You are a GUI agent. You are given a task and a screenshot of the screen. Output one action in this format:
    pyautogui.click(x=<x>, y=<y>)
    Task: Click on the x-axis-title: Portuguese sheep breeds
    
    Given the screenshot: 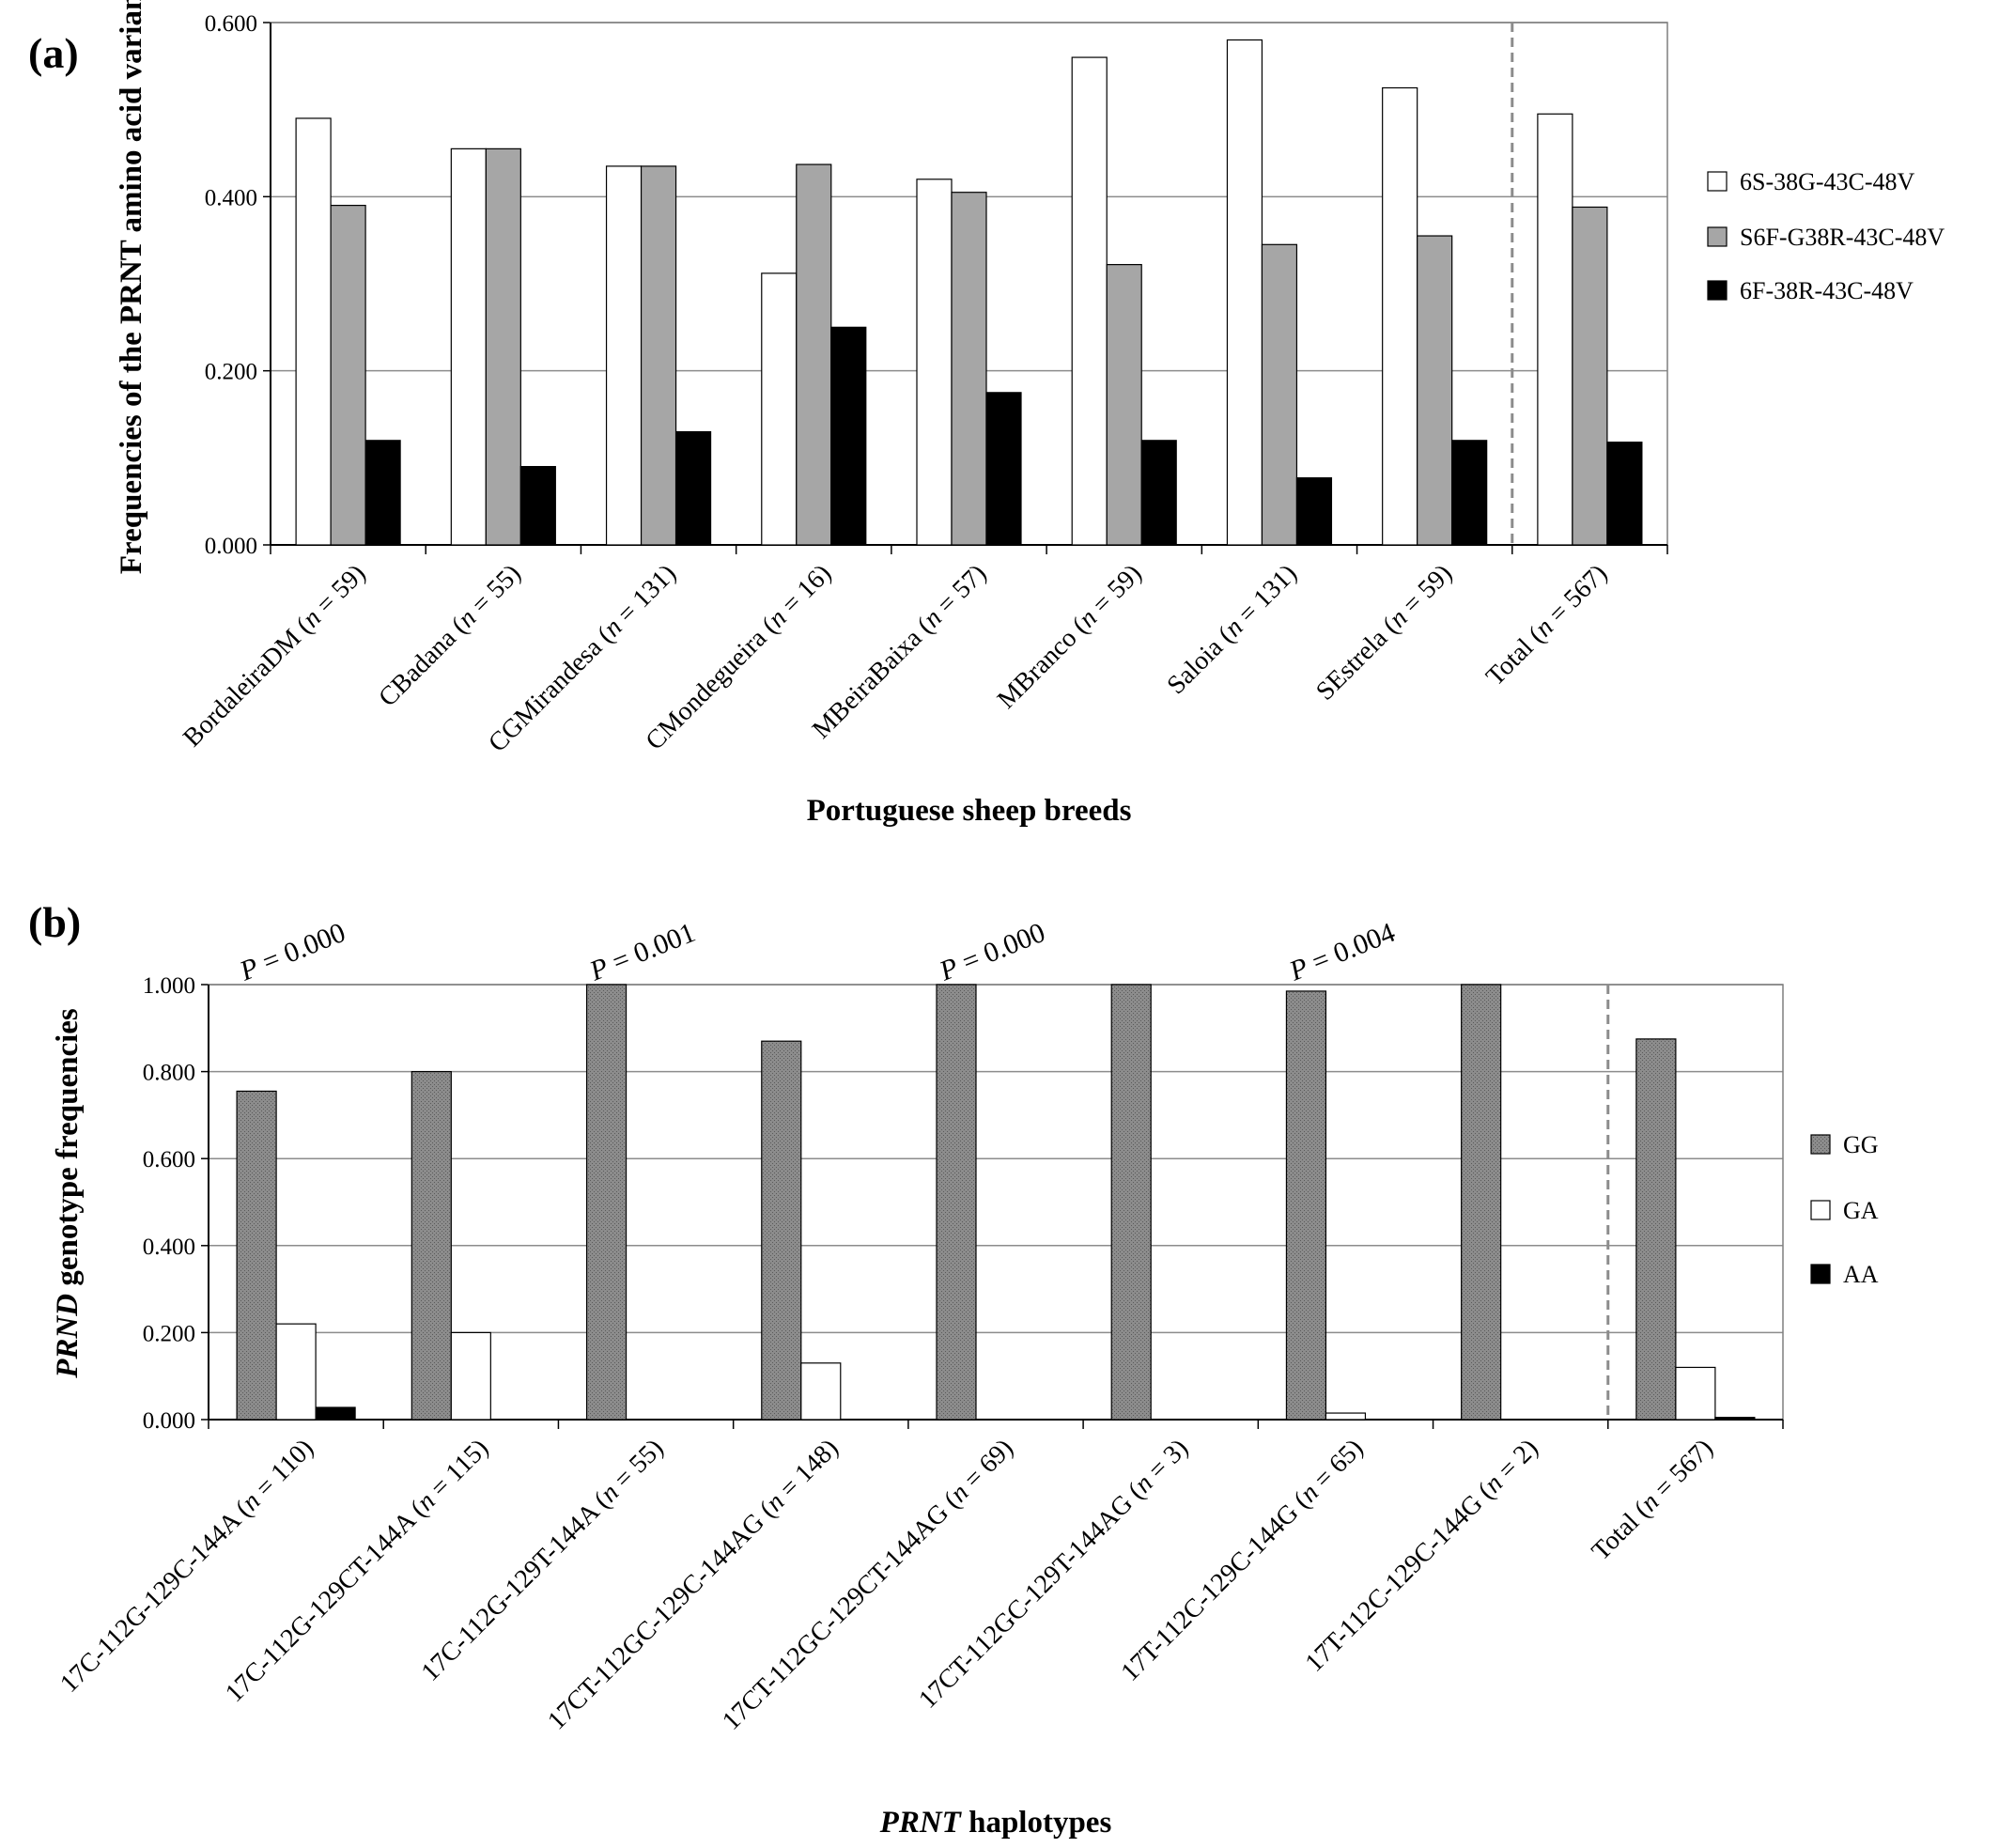 What is the action you would take?
    pyautogui.click(x=969, y=811)
    